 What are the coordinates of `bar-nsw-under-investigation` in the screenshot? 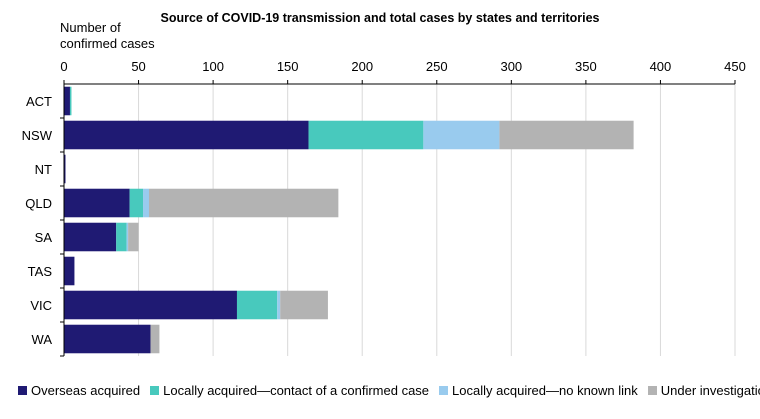 It's located at (566, 135).